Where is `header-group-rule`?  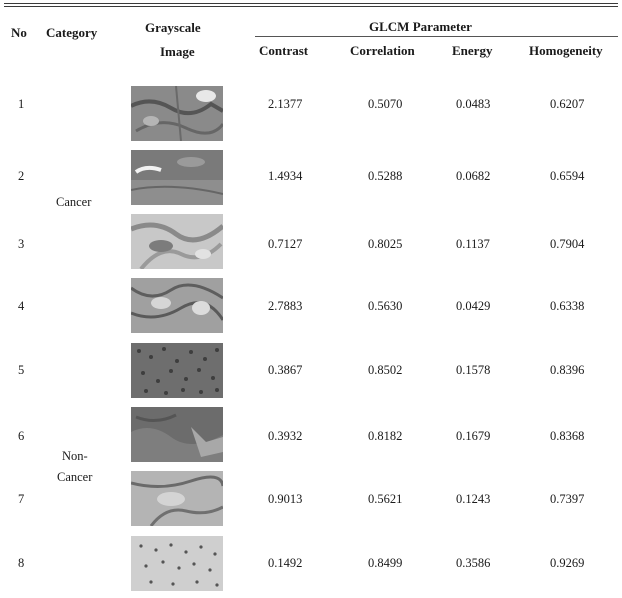 header-group-rule is located at coordinates (436, 36).